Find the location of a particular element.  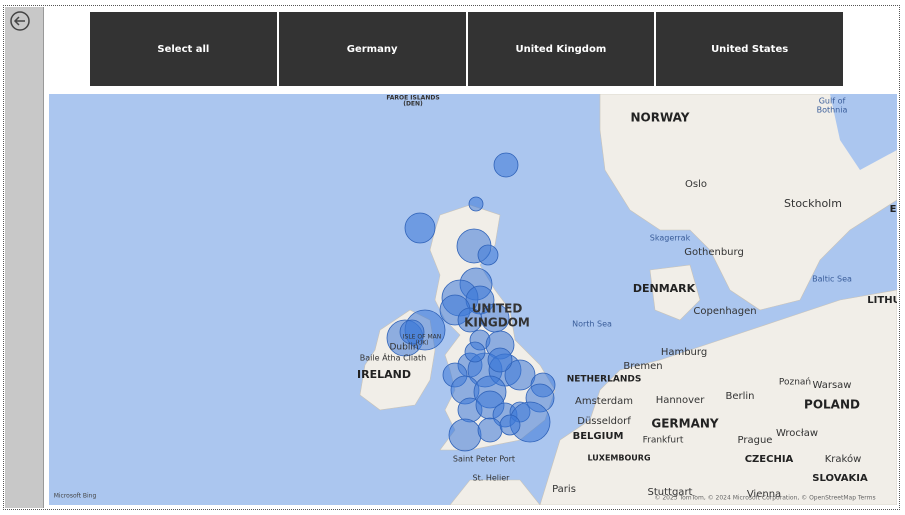

map-label: Copenhagen is located at coordinates (724, 311).